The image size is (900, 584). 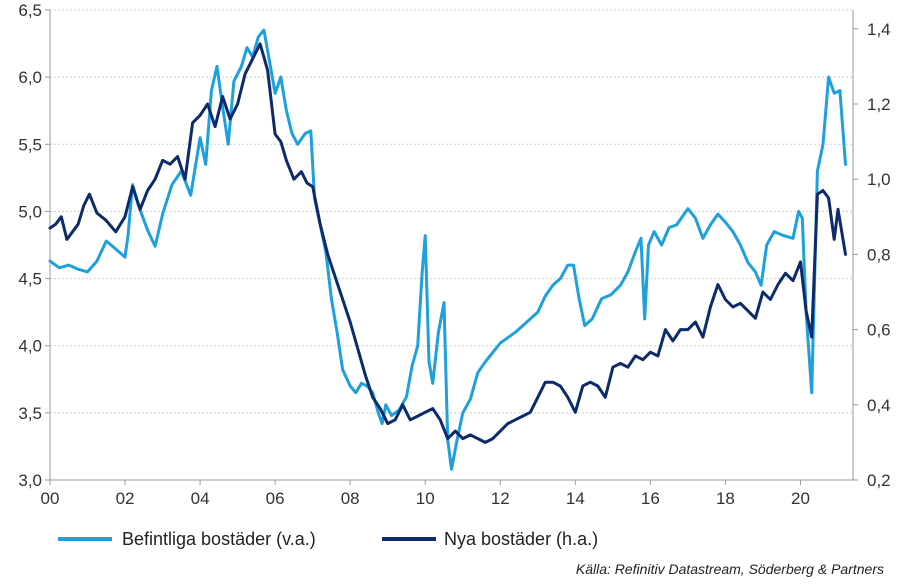 I want to click on x-tick-label: 14, so click(x=575, y=498).